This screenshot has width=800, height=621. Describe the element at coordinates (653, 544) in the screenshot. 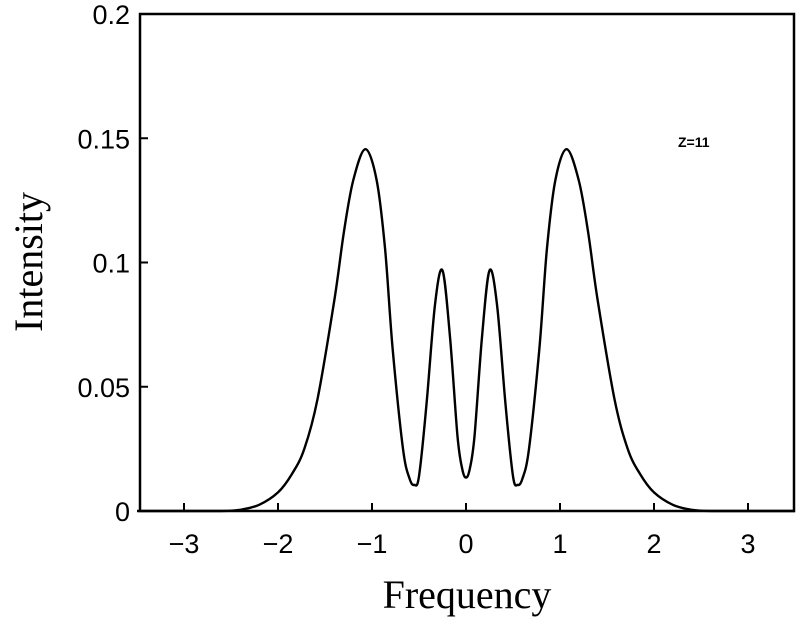

I see `x-tick-label: 2` at that location.